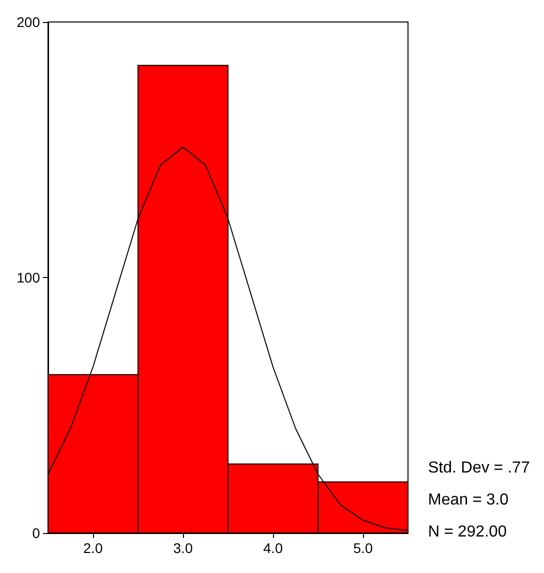 The image size is (544, 573). Describe the element at coordinates (467, 532) in the screenshot. I see `text: N = 292.00` at that location.